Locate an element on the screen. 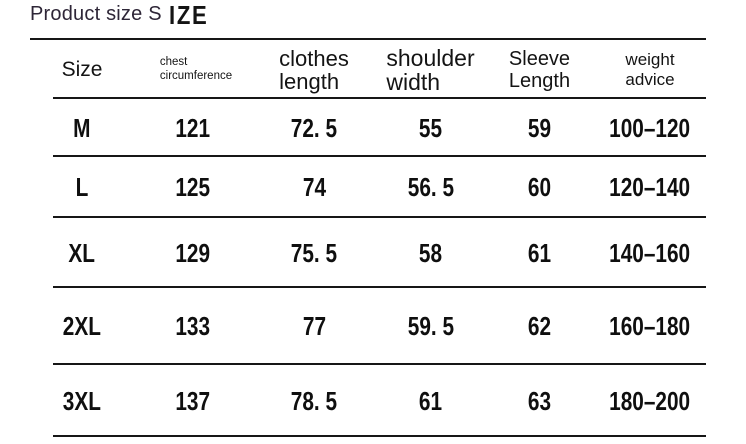 This screenshot has width=746, height=444. column-header-label: Sleeve Length is located at coordinates (539, 69).